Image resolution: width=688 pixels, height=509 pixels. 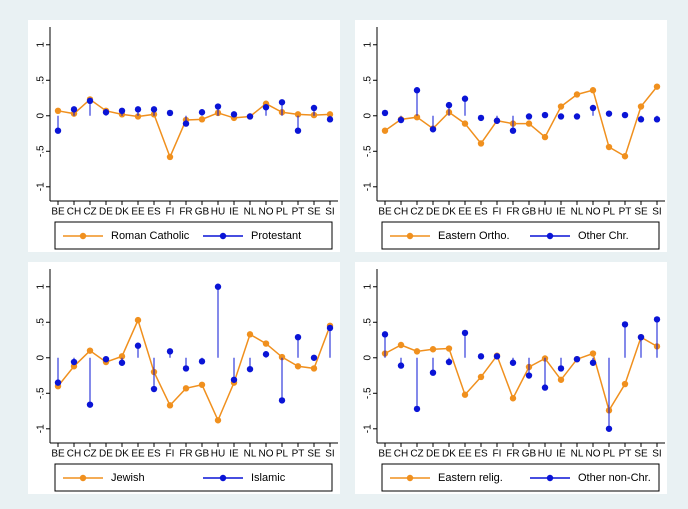 I want to click on y-tick-label: .5, so click(x=368, y=322).